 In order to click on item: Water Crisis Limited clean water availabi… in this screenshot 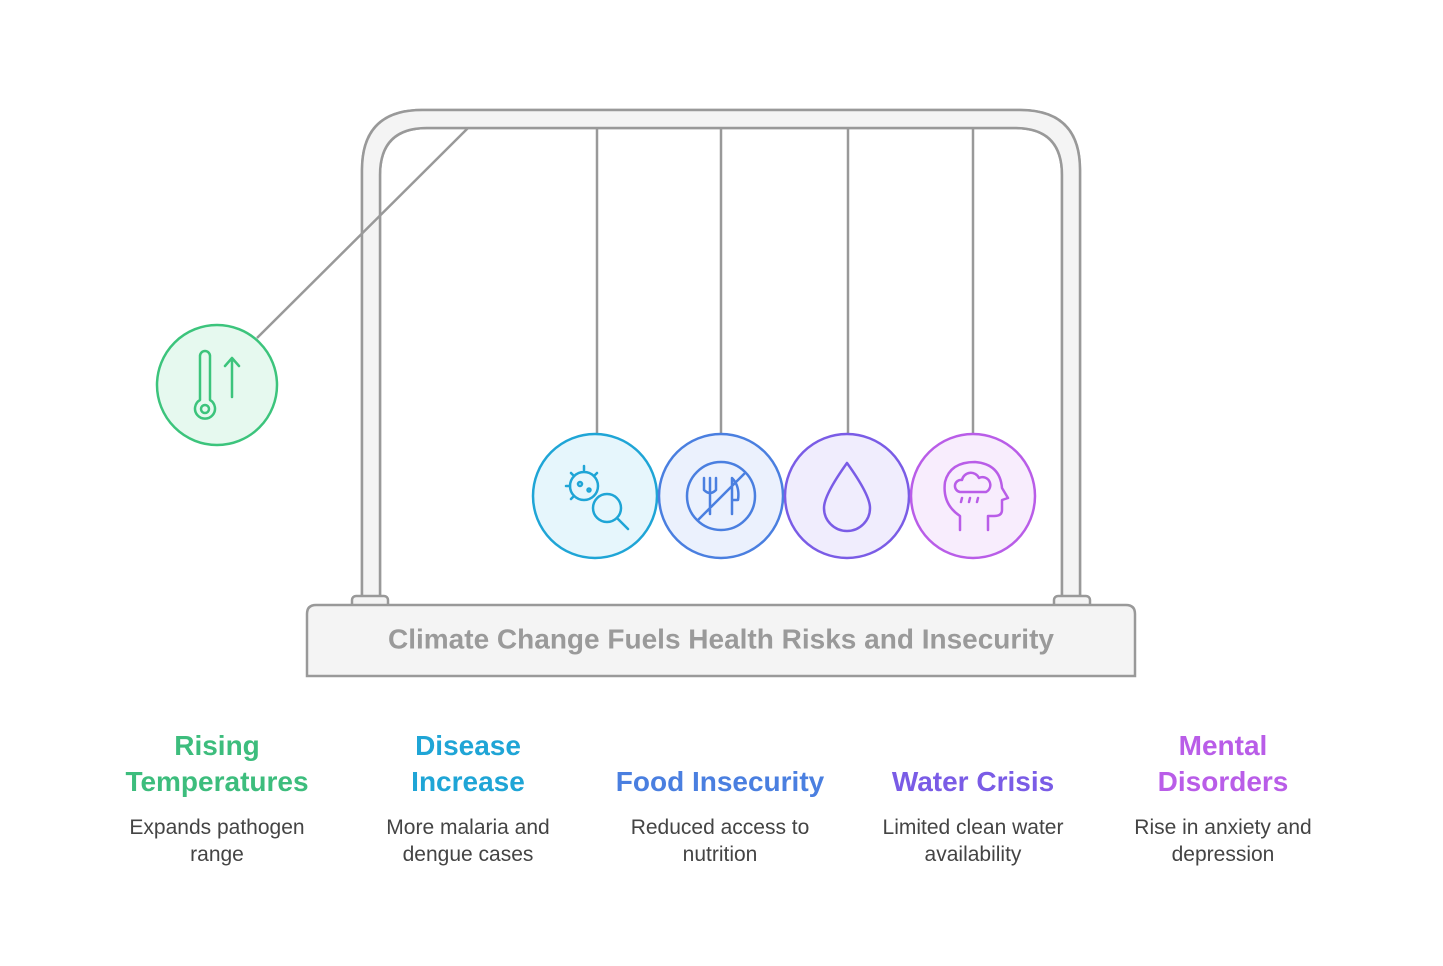, I will do `click(973, 798)`.